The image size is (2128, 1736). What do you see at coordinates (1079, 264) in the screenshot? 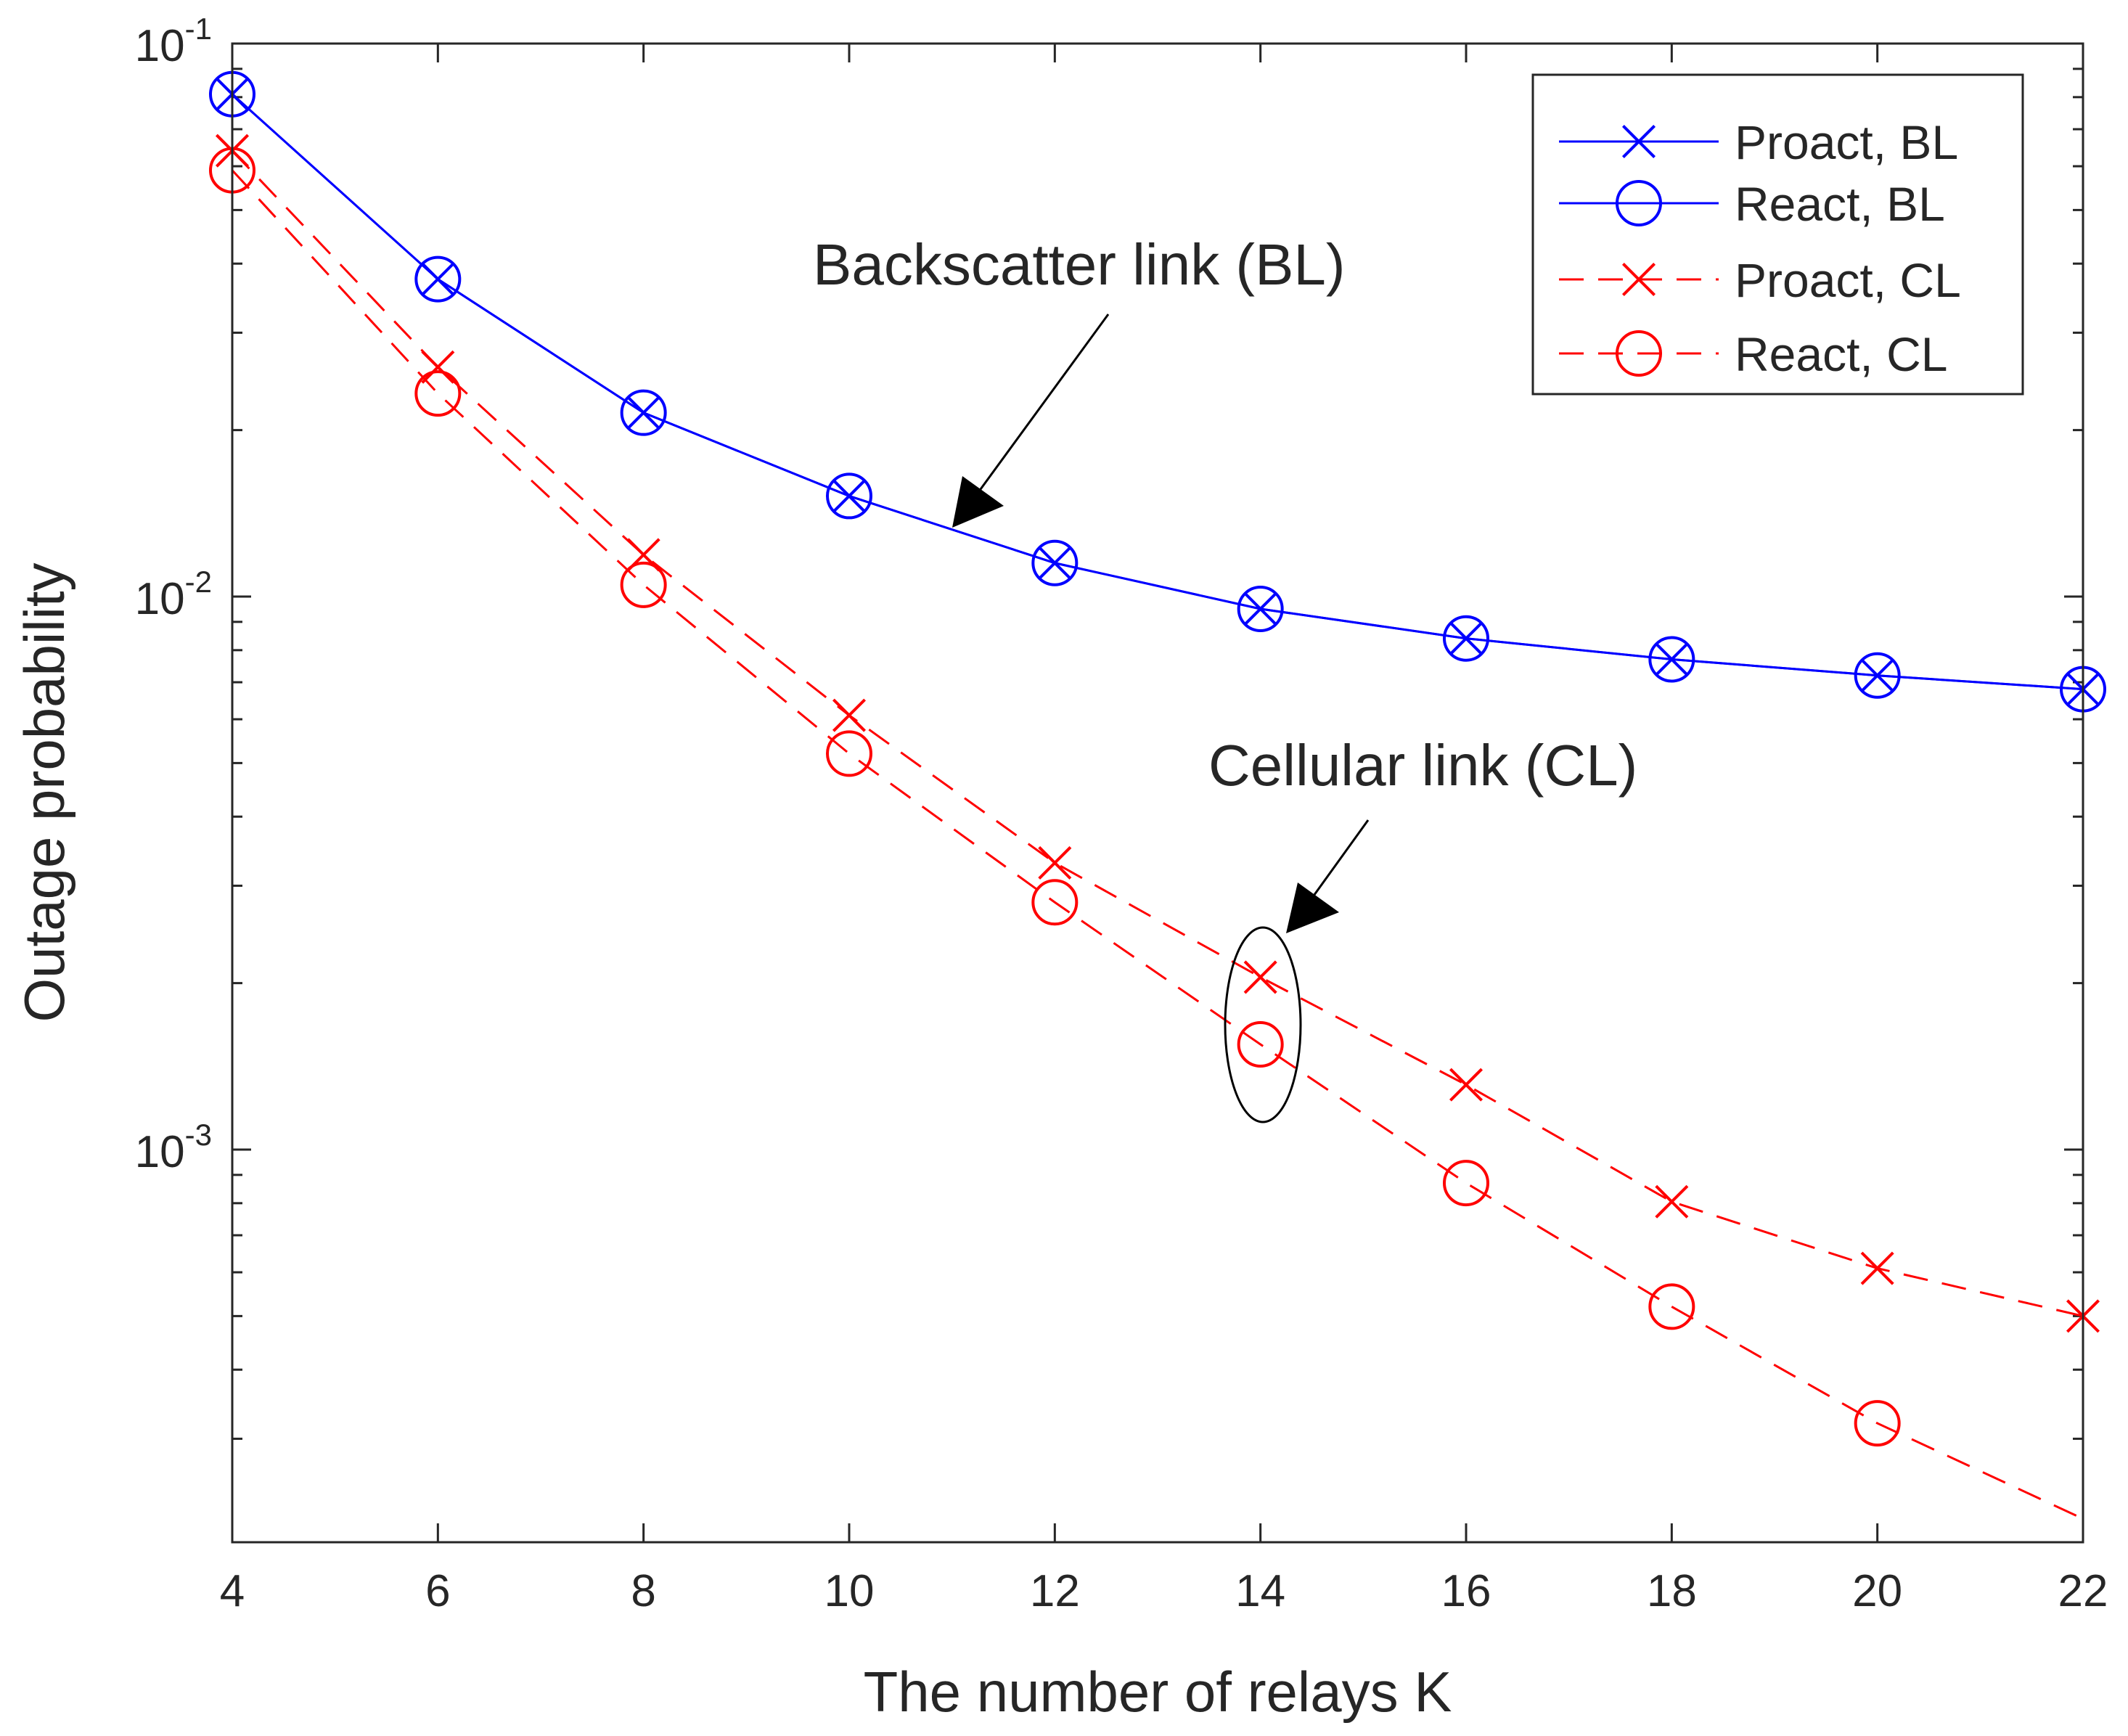
I see `bl-annotation: Backscatter link (BL)` at bounding box center [1079, 264].